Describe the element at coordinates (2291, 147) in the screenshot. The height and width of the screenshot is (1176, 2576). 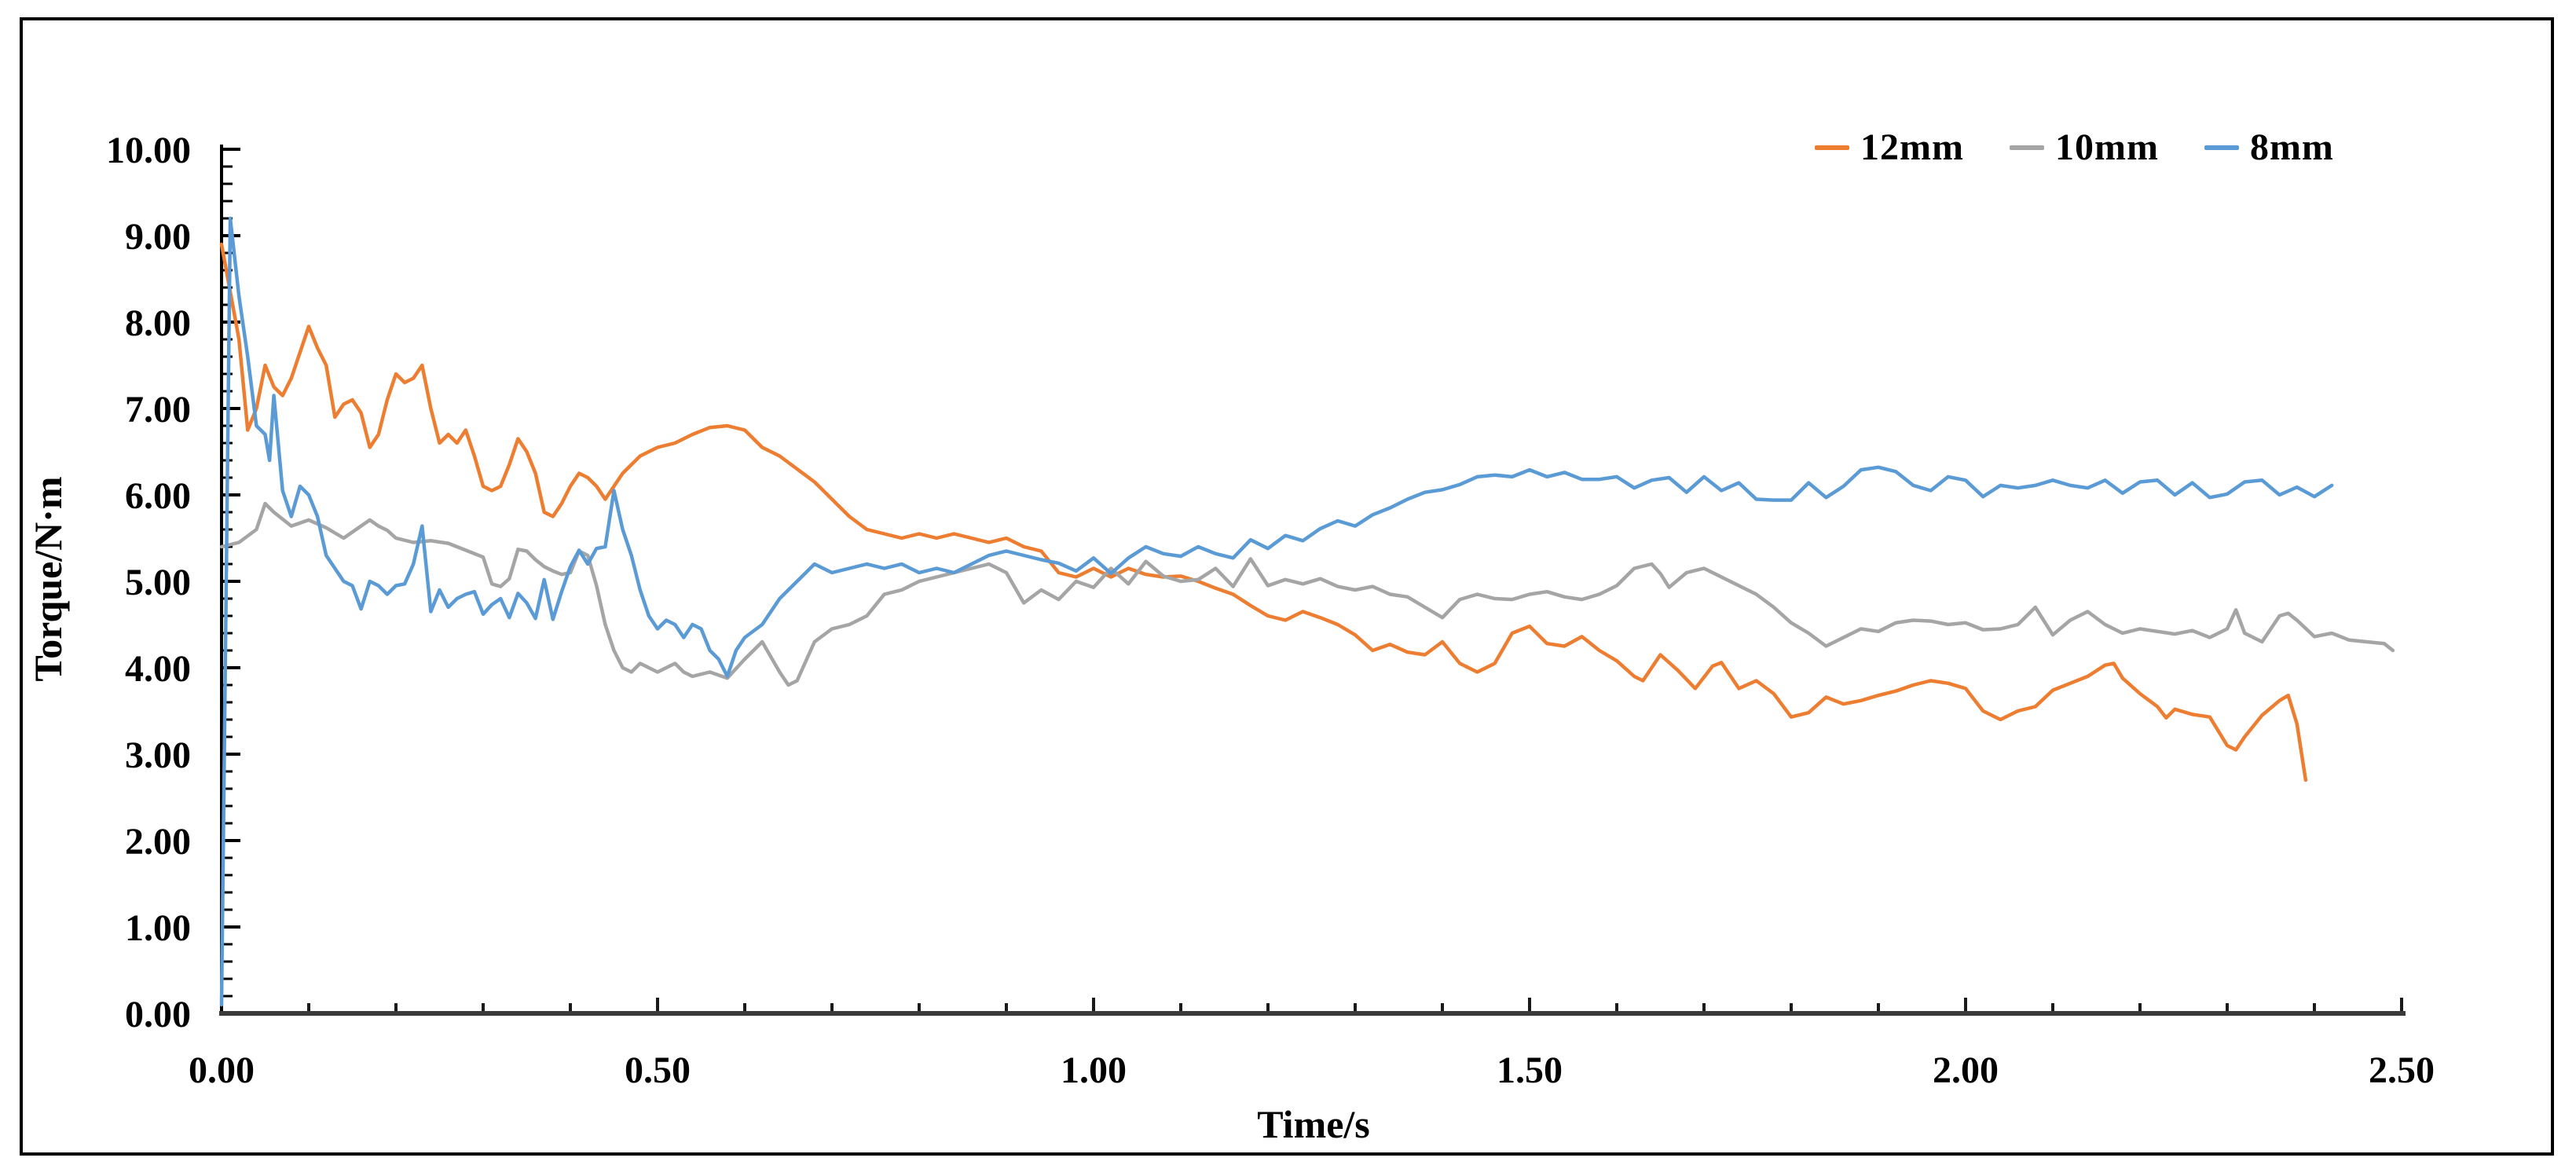
I see `legend-label-8mm: 8mm` at that location.